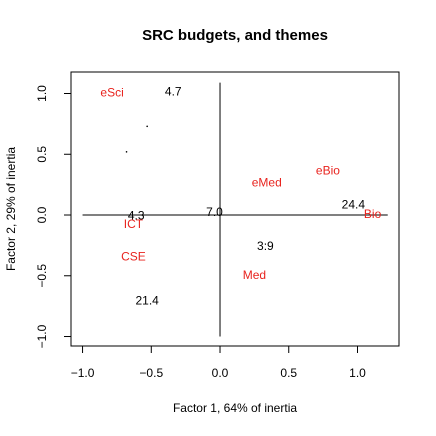 The height and width of the screenshot is (436, 436). Describe the element at coordinates (136, 215) in the screenshot. I see `point-label: 4.3` at that location.